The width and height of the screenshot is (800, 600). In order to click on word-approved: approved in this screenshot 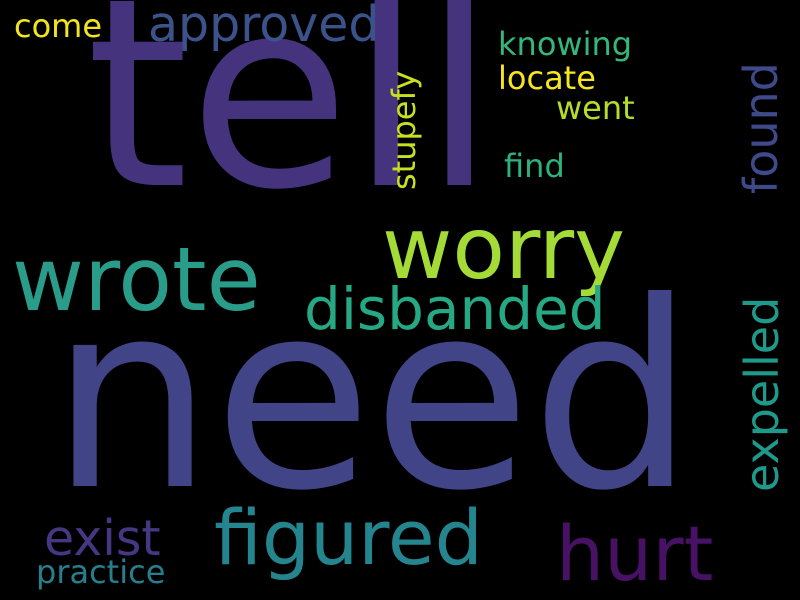, I will do `click(264, 26)`.